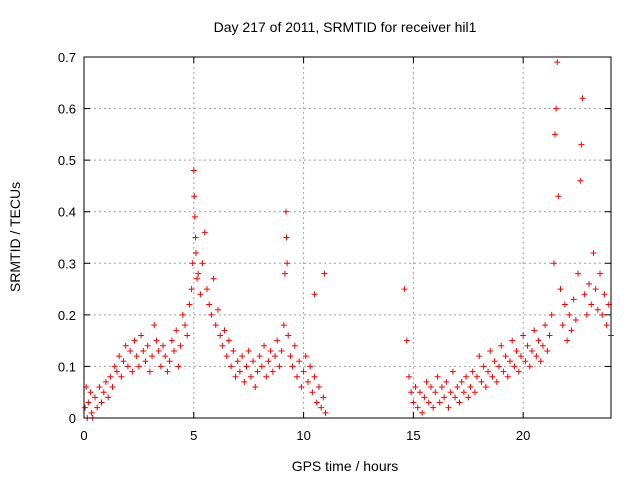  Describe the element at coordinates (523, 435) in the screenshot. I see `x-tick-label: 20` at that location.